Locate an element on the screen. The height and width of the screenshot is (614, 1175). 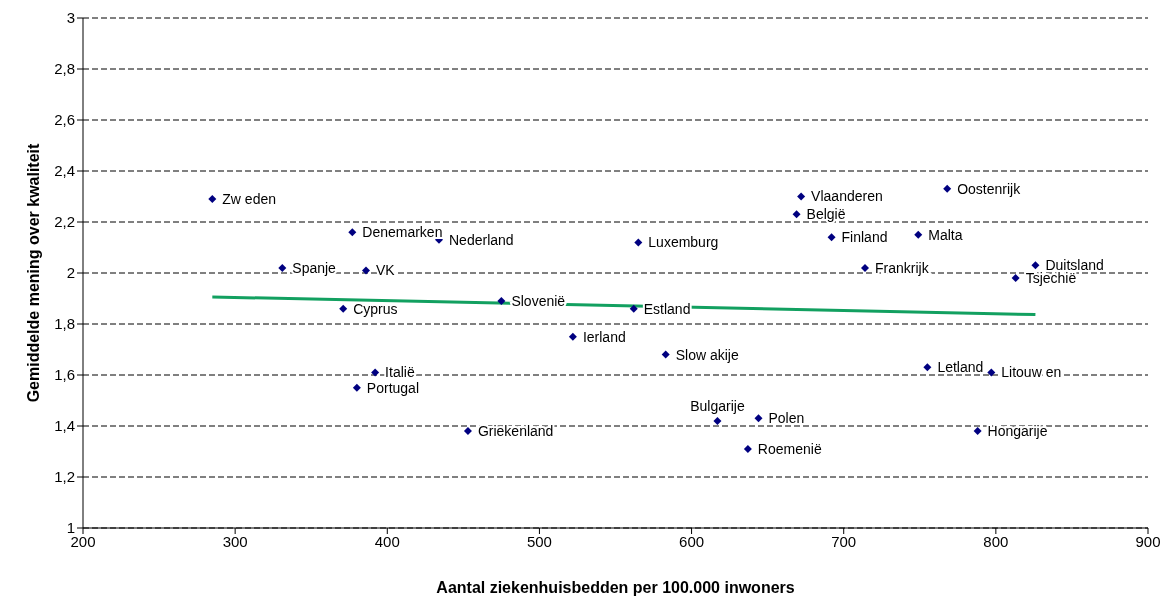
annotation: Roemenië is located at coordinates (789, 448).